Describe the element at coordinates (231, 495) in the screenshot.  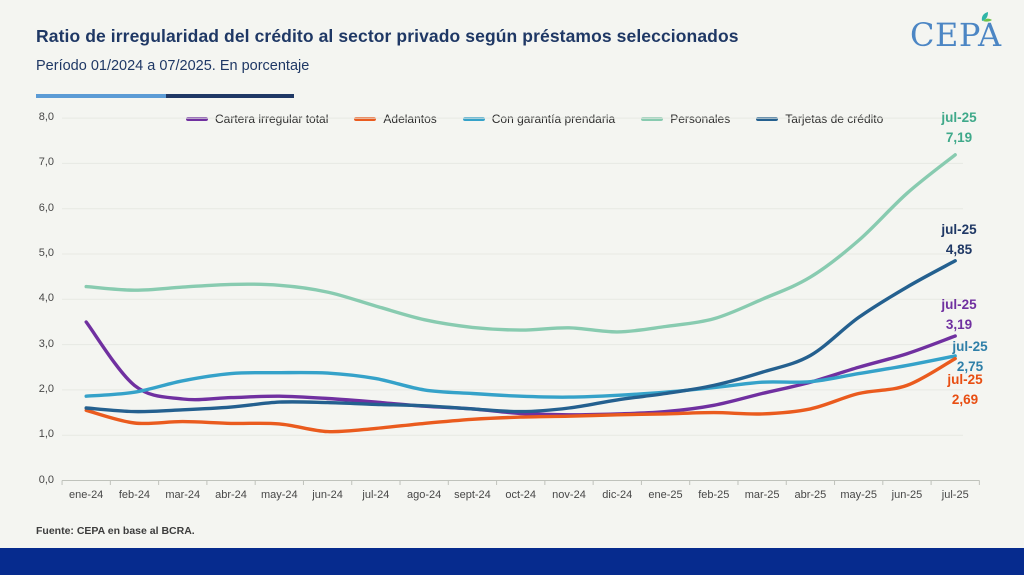
I see `x-axis-label: abr-24` at that location.